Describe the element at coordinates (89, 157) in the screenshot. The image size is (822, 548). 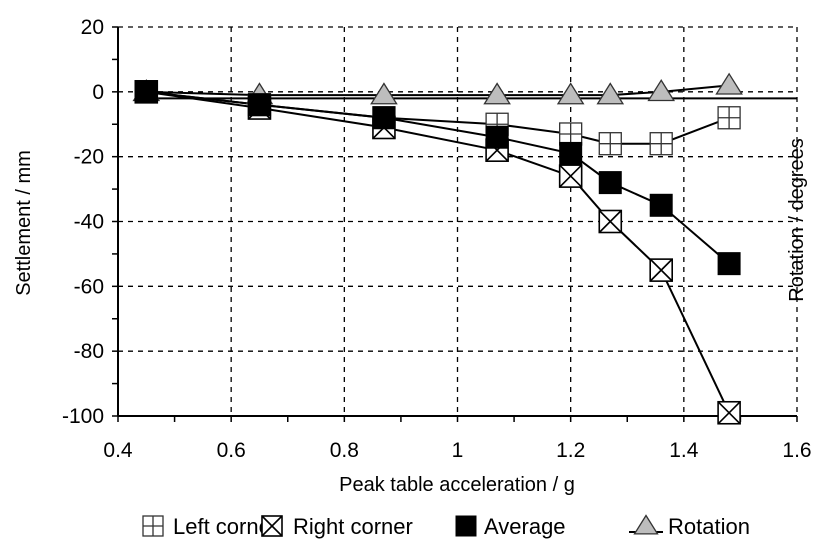
I see `y-tick-label: -20` at that location.